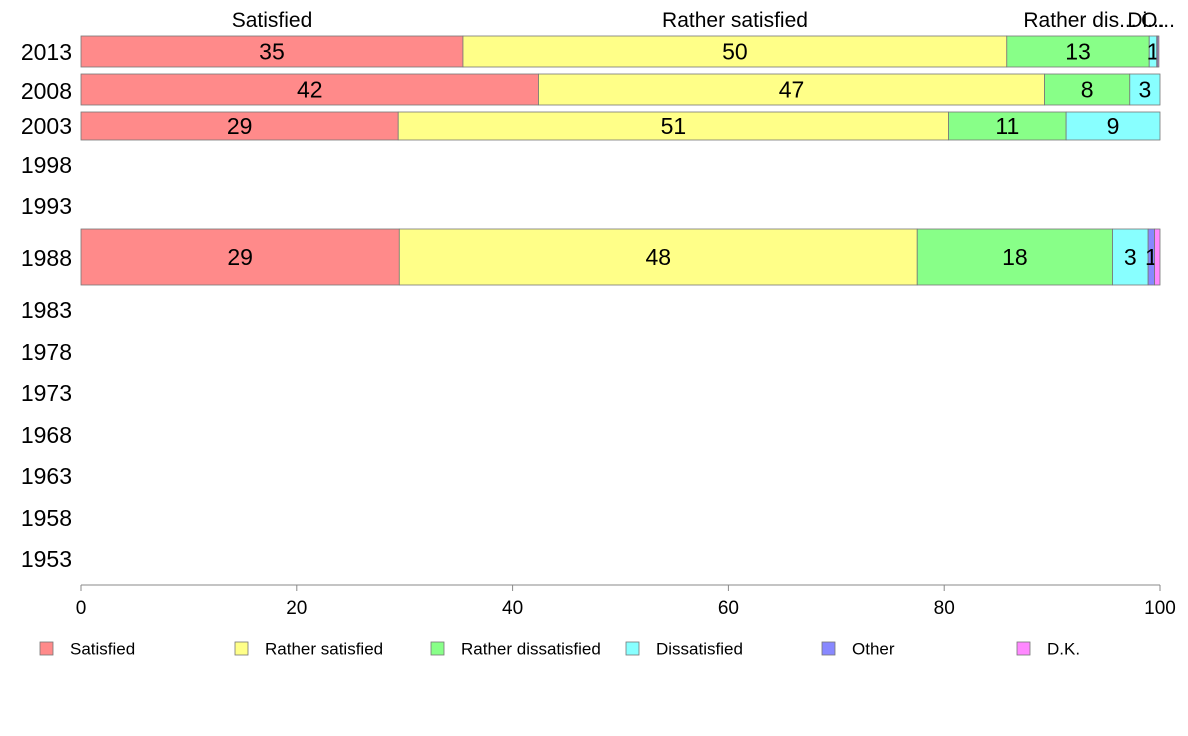 The height and width of the screenshot is (736, 1188). What do you see at coordinates (324, 649) in the screenshot?
I see `legend-label: Rather satisfied` at bounding box center [324, 649].